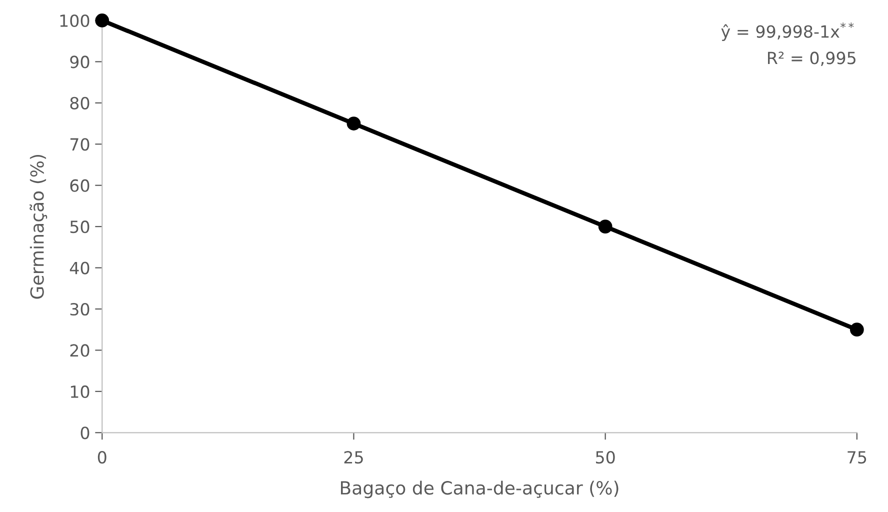 Image resolution: width=888 pixels, height=512 pixels. Describe the element at coordinates (353, 457) in the screenshot. I see `x-tick-label: 25` at that location.